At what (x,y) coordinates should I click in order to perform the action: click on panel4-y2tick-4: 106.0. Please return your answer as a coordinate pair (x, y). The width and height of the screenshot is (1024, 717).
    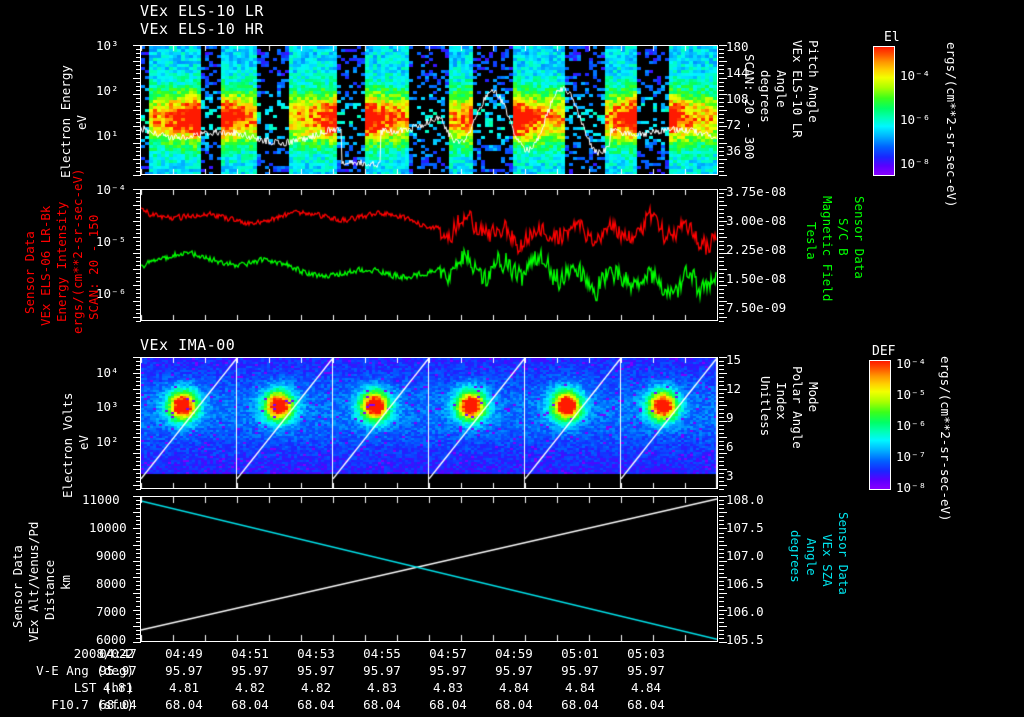
    Looking at the image, I should click on (745, 611).